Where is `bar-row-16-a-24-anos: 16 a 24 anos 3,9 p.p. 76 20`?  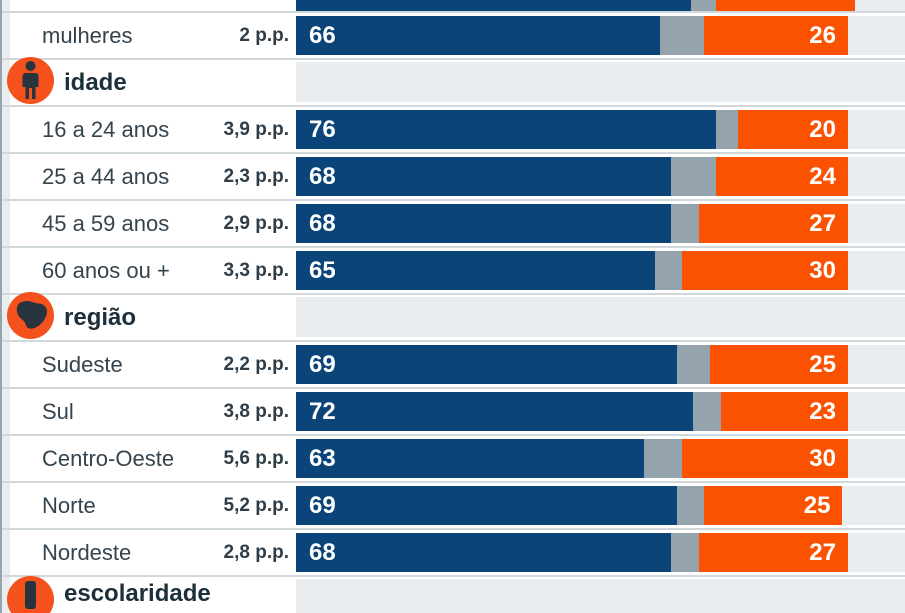 bar-row-16-a-24-anos: 16 a 24 anos 3,9 p.p. 76 20 is located at coordinates (452, 130).